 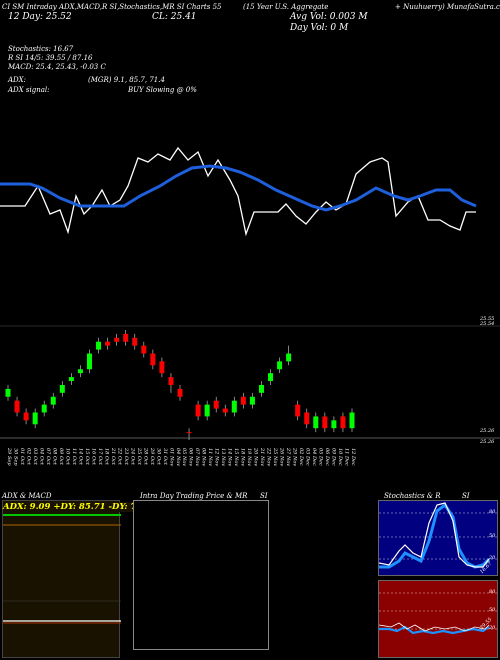 I want to click on buy-signal-readout: BUY Slowing @ 0%, so click(x=162, y=90).